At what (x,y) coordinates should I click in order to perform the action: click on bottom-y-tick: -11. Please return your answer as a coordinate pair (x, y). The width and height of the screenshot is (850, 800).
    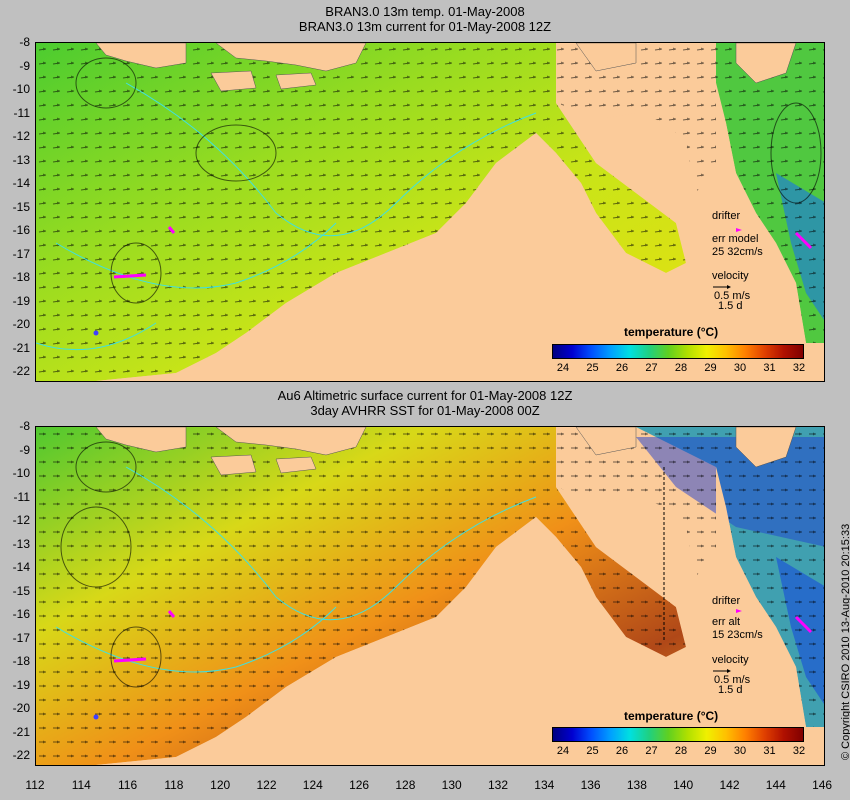
    Looking at the image, I should click on (21, 496).